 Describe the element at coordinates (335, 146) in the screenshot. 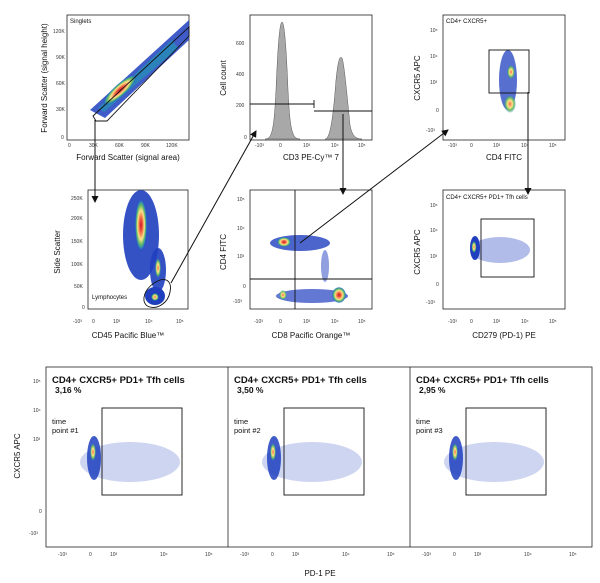

I see `cd3-xtick: 10⁴` at that location.